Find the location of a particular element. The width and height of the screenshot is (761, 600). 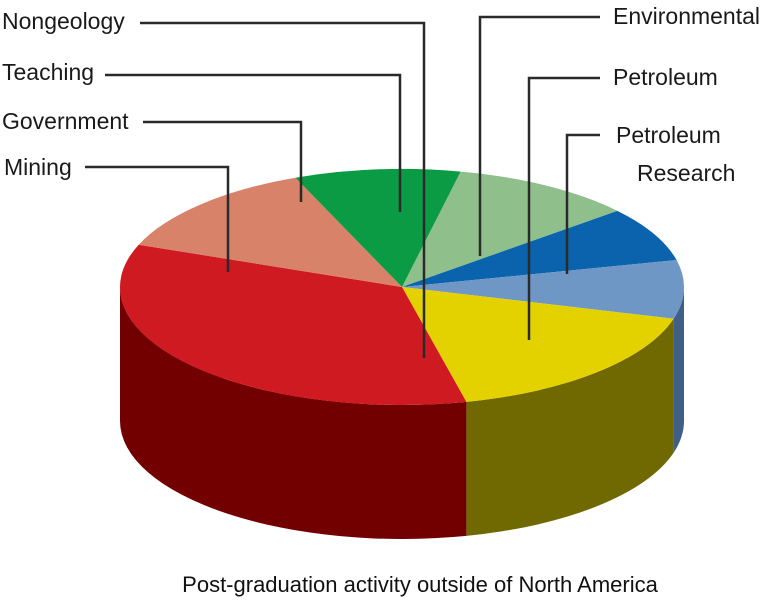

leader-line-petroleum is located at coordinates (563, 208).